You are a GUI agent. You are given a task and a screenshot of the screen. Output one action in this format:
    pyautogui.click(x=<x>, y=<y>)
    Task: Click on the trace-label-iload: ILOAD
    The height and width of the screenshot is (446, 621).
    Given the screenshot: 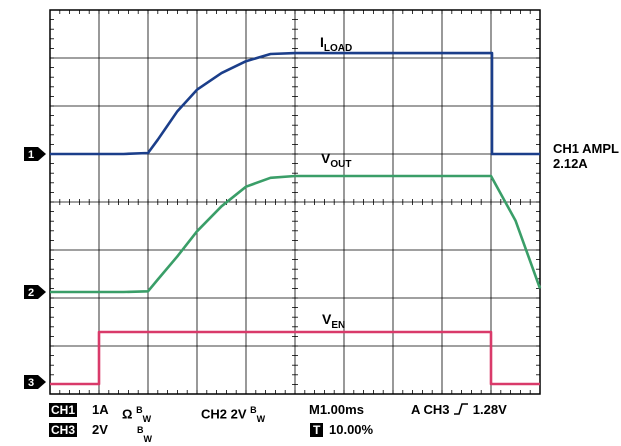 What is the action you would take?
    pyautogui.click(x=336, y=44)
    